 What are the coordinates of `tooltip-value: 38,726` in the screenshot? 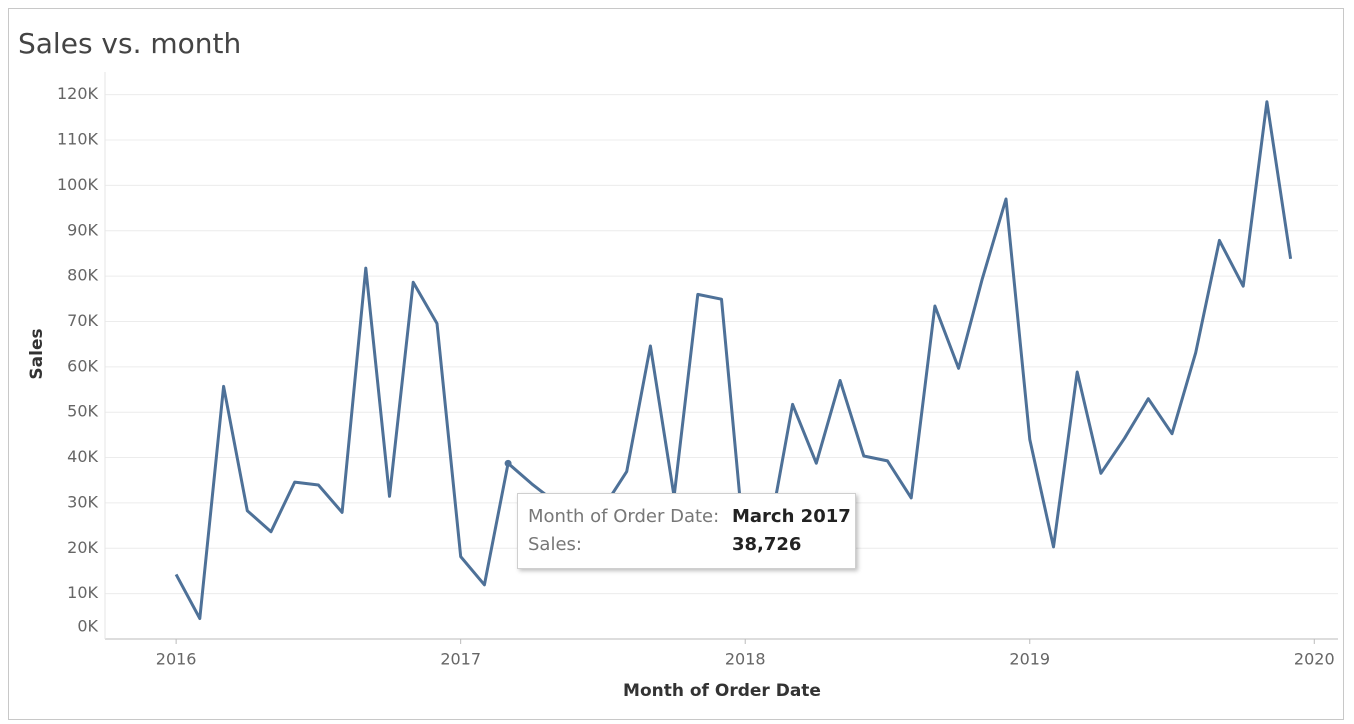 It's located at (767, 544).